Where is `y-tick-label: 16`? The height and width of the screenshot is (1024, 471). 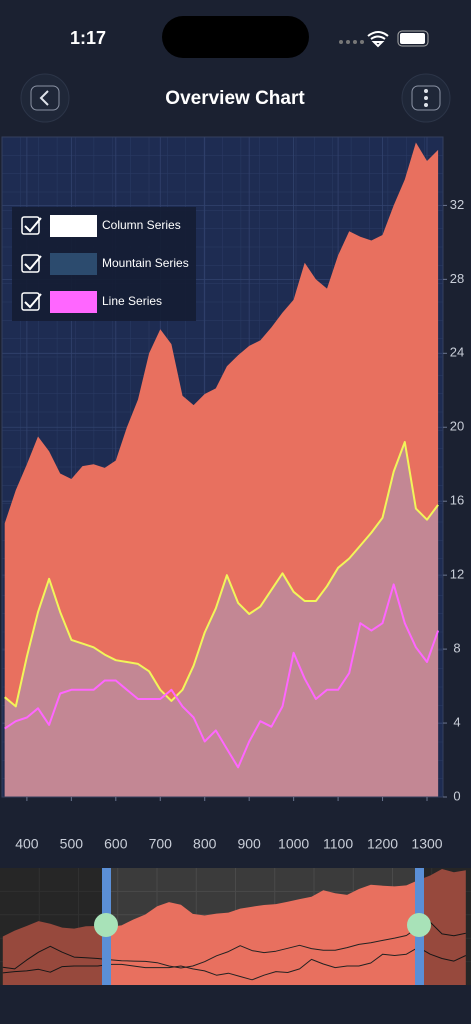 y-tick-label: 16 is located at coordinates (457, 500).